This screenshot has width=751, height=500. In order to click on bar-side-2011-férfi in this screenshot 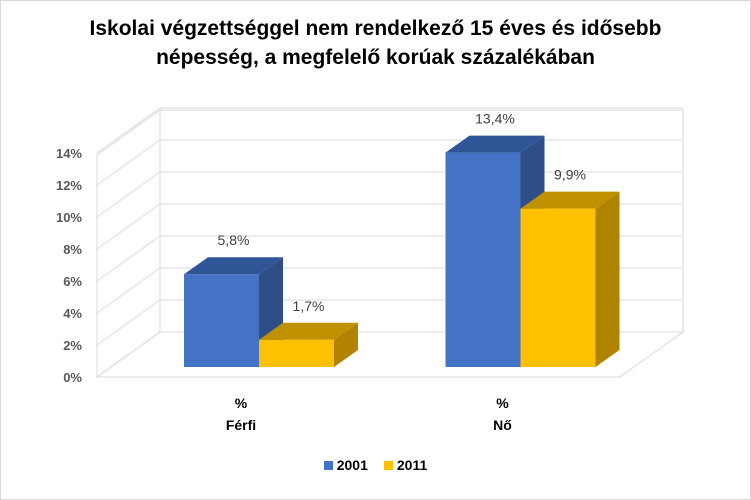, I will do `click(346, 344)`.